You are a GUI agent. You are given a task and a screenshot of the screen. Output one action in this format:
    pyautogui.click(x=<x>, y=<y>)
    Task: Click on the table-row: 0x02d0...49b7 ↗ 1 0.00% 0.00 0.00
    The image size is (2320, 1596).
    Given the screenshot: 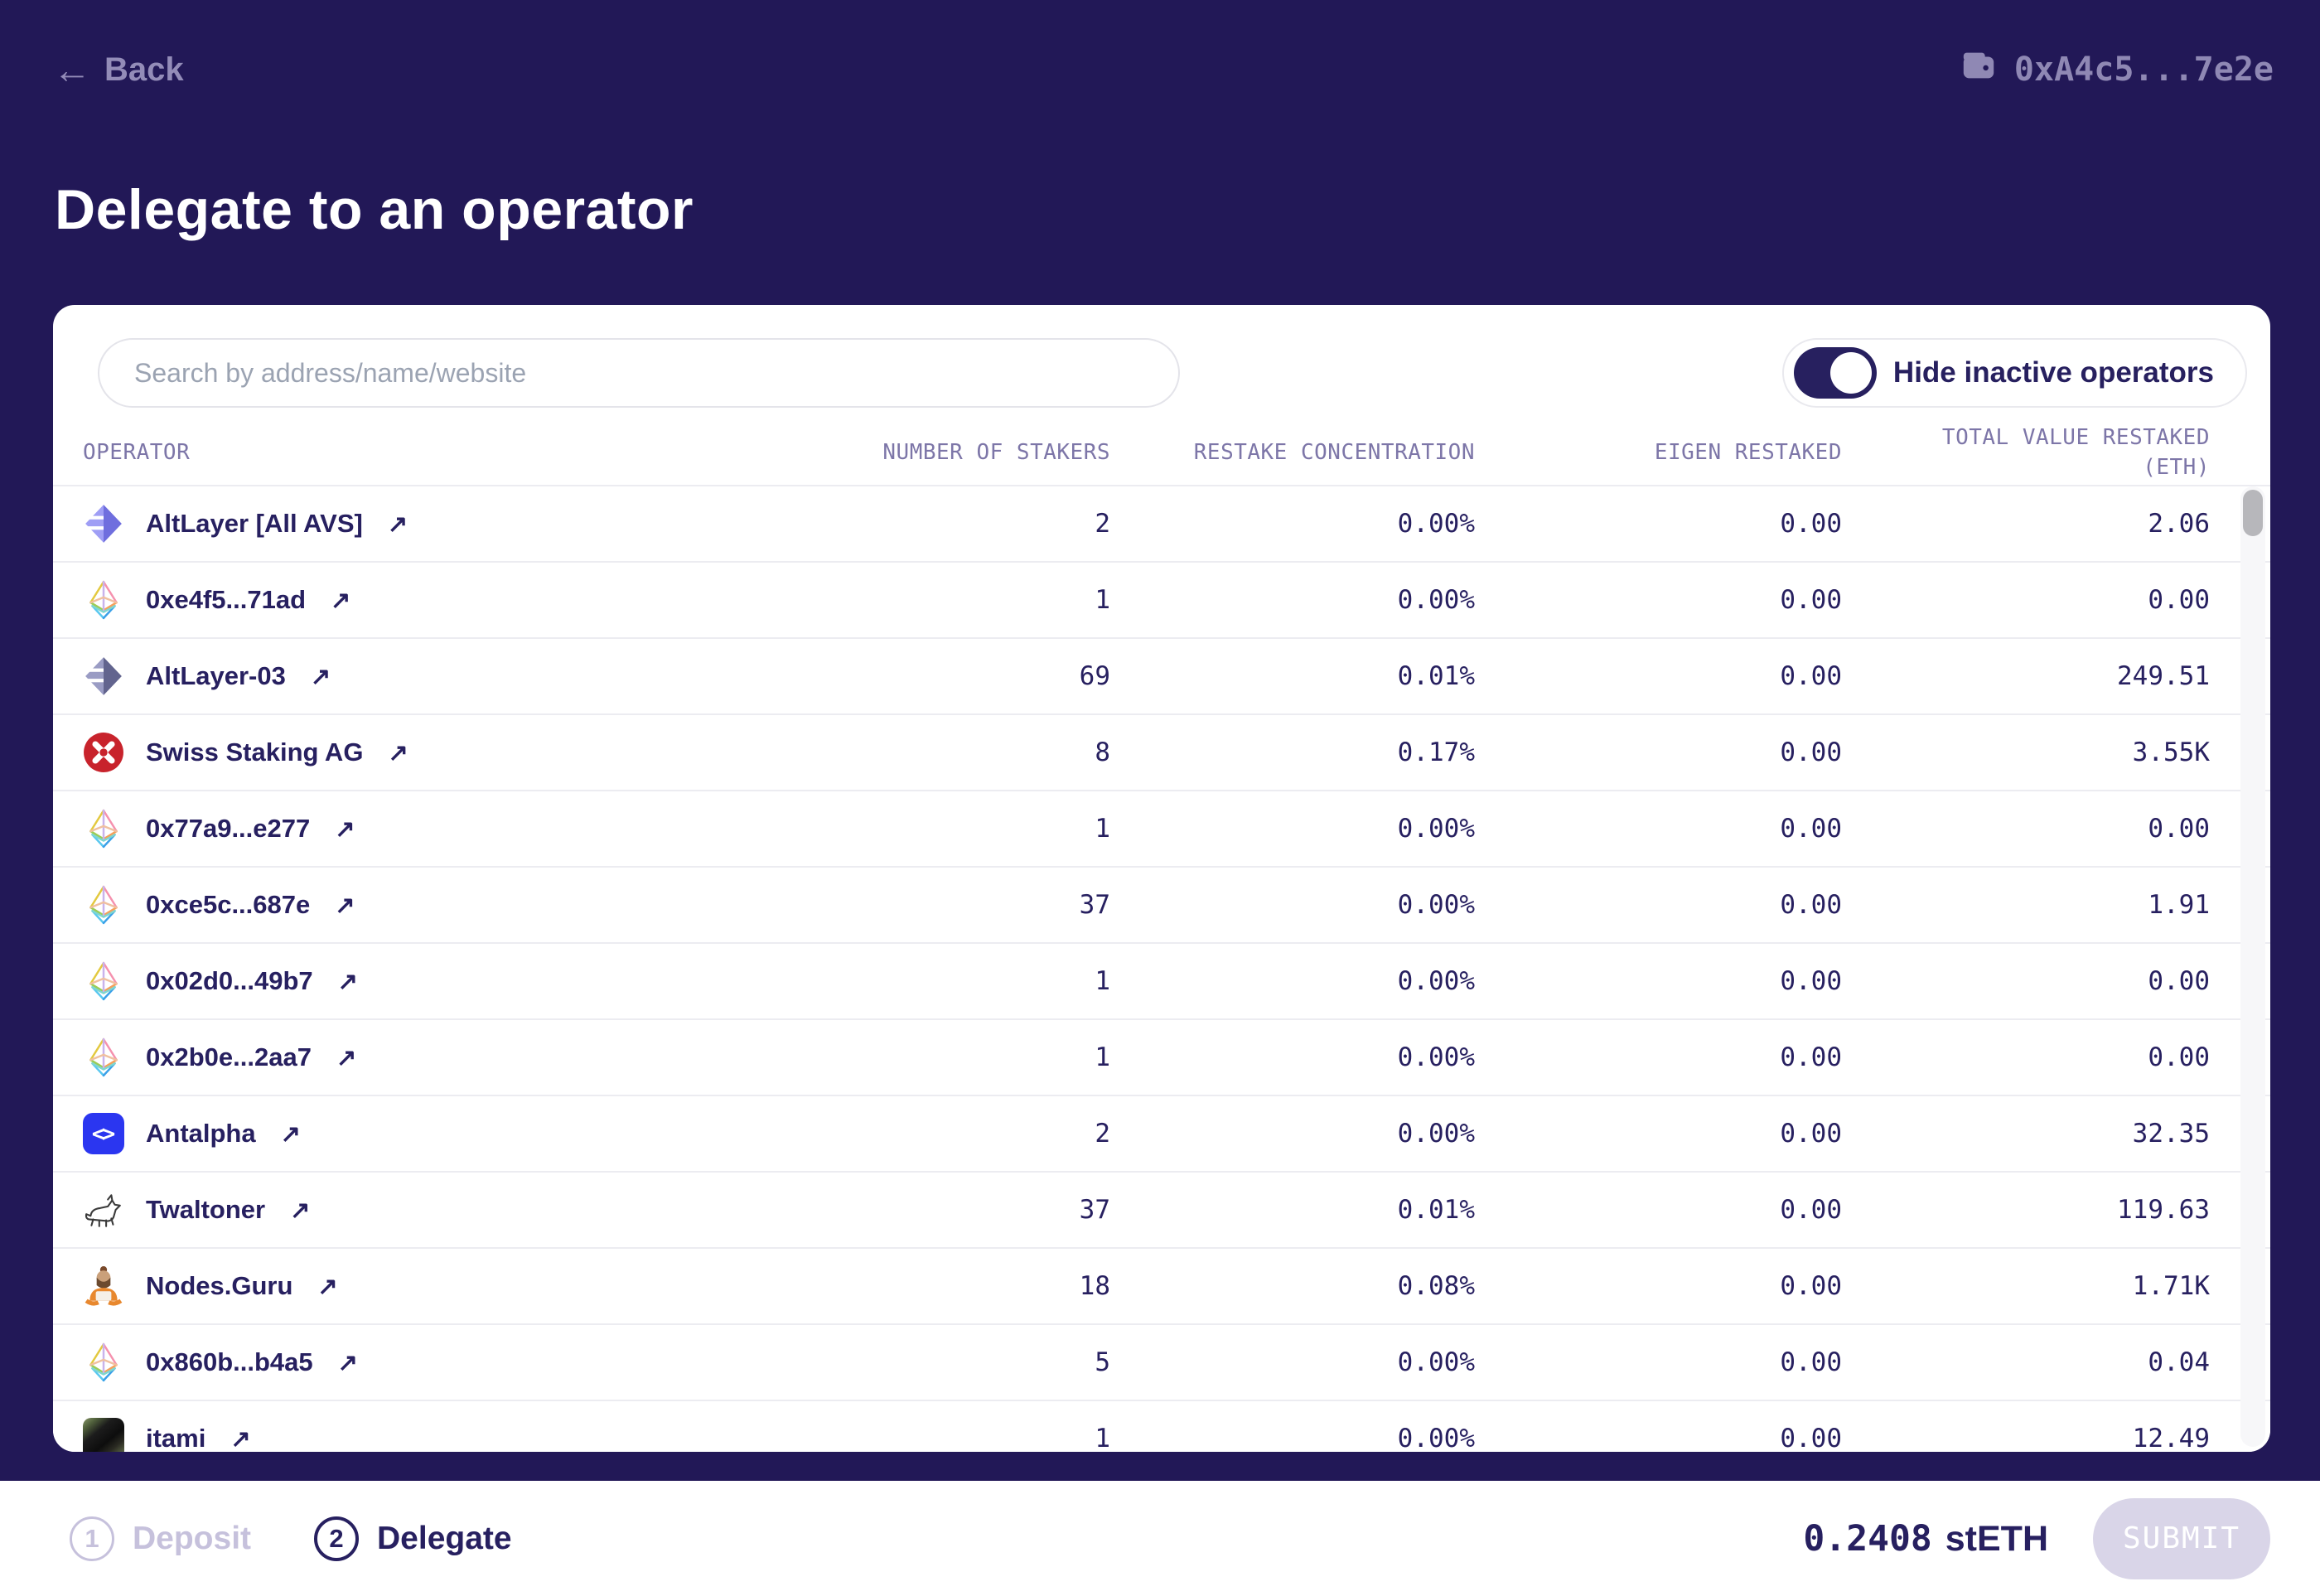 What is the action you would take?
    pyautogui.click(x=1162, y=982)
    